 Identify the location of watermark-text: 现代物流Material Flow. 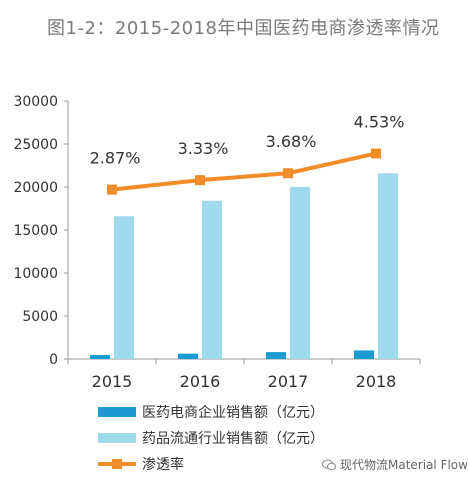
(404, 465).